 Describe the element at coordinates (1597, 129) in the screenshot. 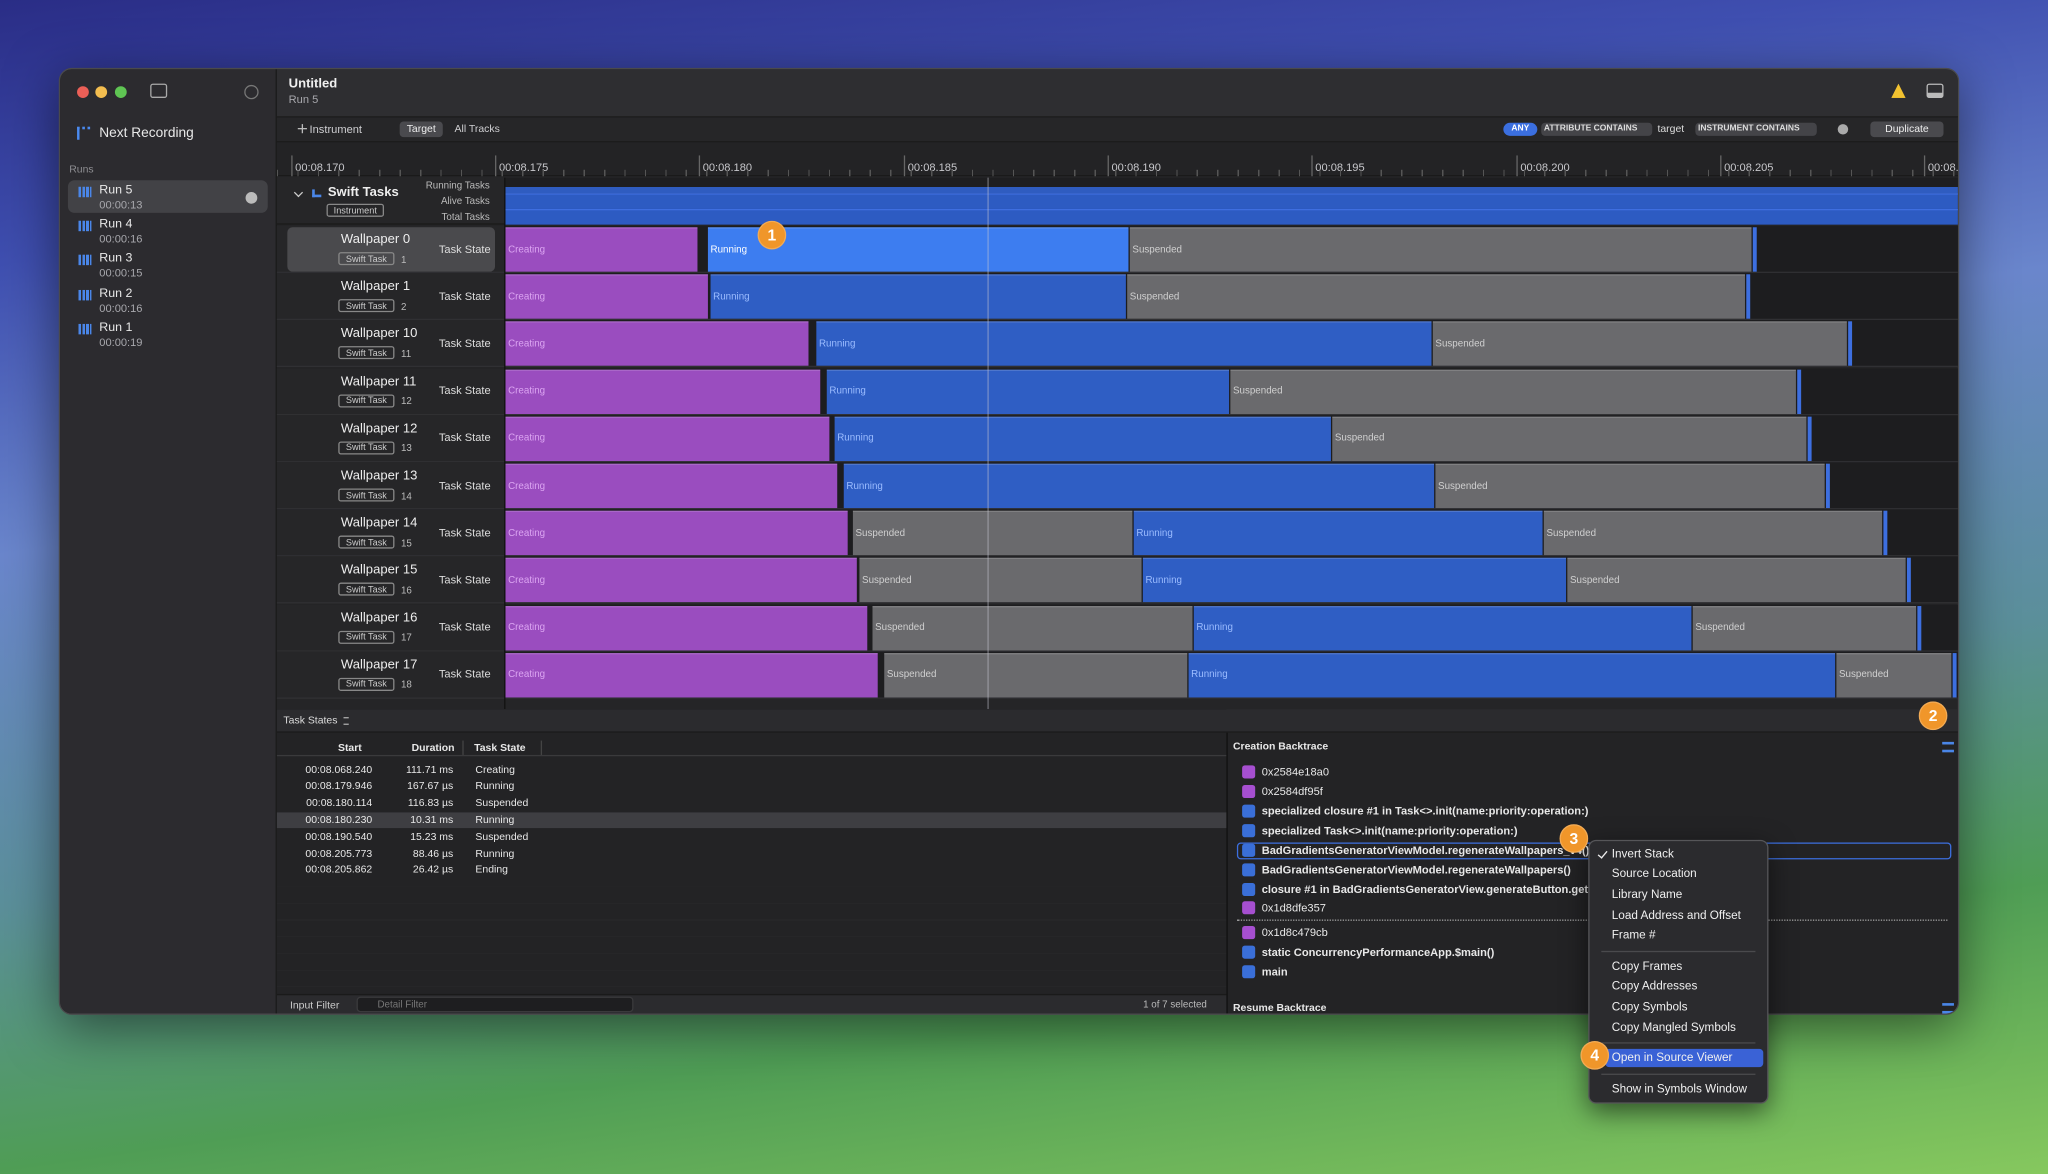

I see `filter-attribute-pill` at that location.